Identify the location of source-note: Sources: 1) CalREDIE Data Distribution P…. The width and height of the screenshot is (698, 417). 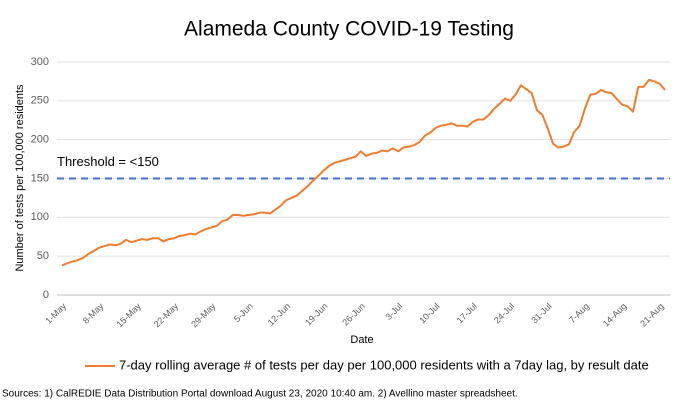
(260, 394).